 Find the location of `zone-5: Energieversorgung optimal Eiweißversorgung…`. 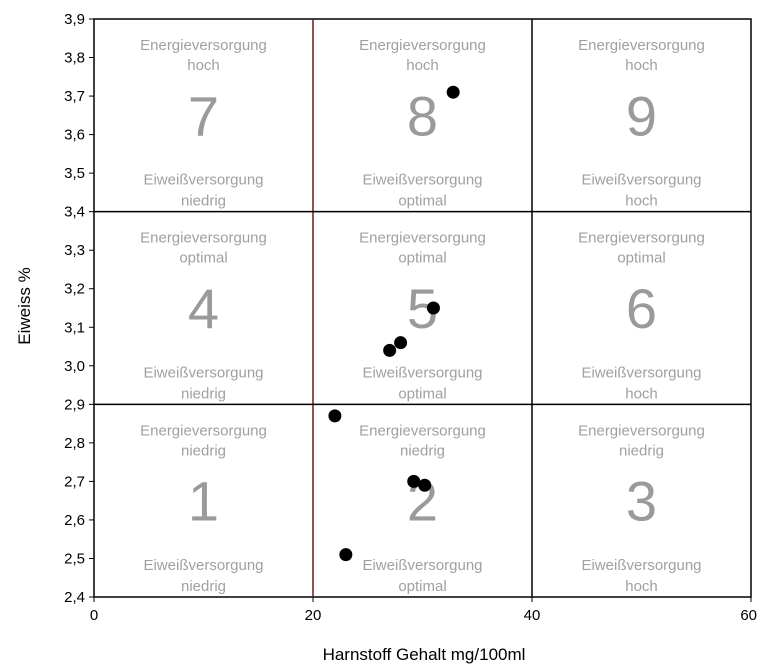

zone-5: Energieversorgung optimal Eiweißversorgung… is located at coordinates (422, 316).